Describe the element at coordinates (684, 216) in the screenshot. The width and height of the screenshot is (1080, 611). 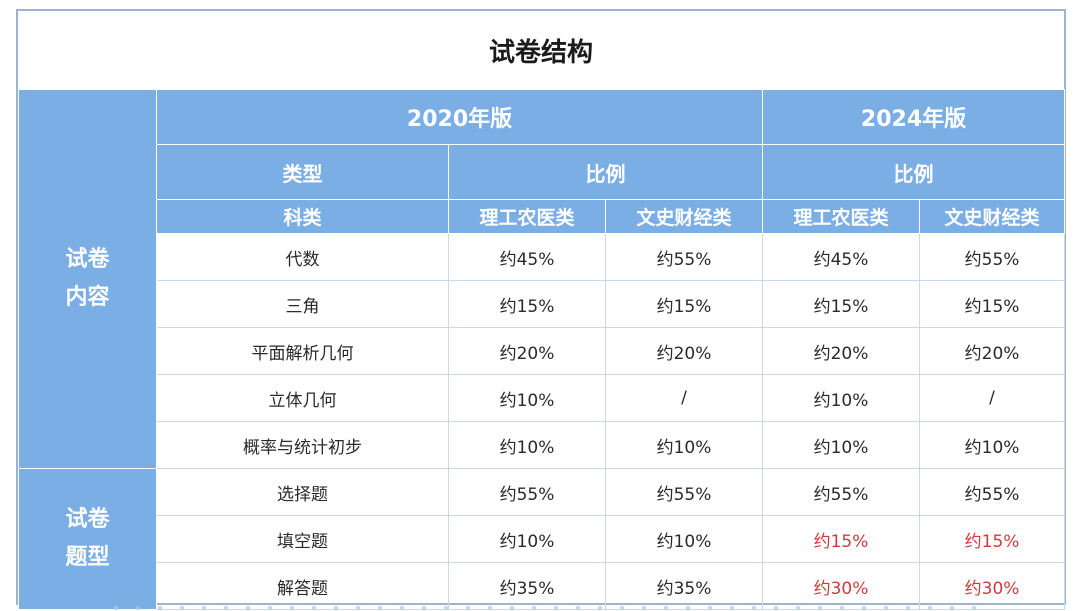
I see `arts-2020-header: 文史财经类` at that location.